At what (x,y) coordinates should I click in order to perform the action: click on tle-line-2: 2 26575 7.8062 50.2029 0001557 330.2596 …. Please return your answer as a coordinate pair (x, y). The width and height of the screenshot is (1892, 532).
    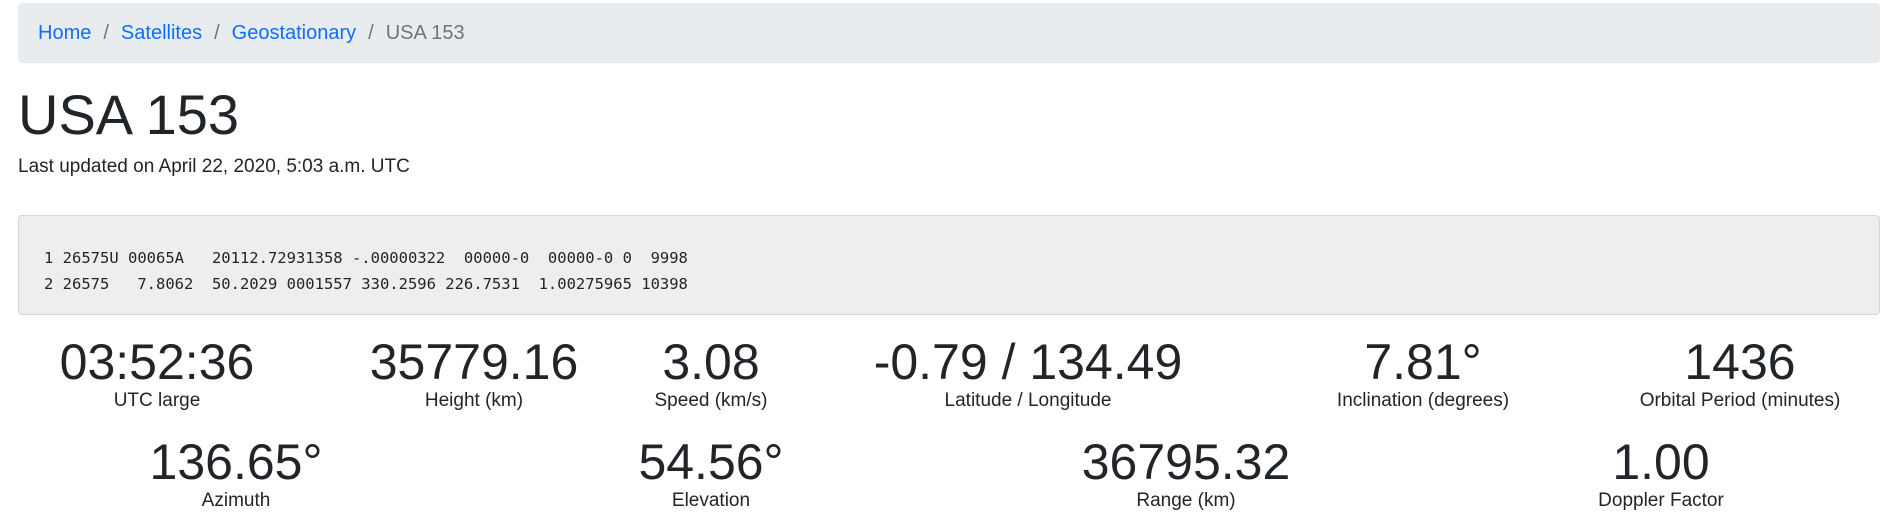
    Looking at the image, I should click on (366, 284).